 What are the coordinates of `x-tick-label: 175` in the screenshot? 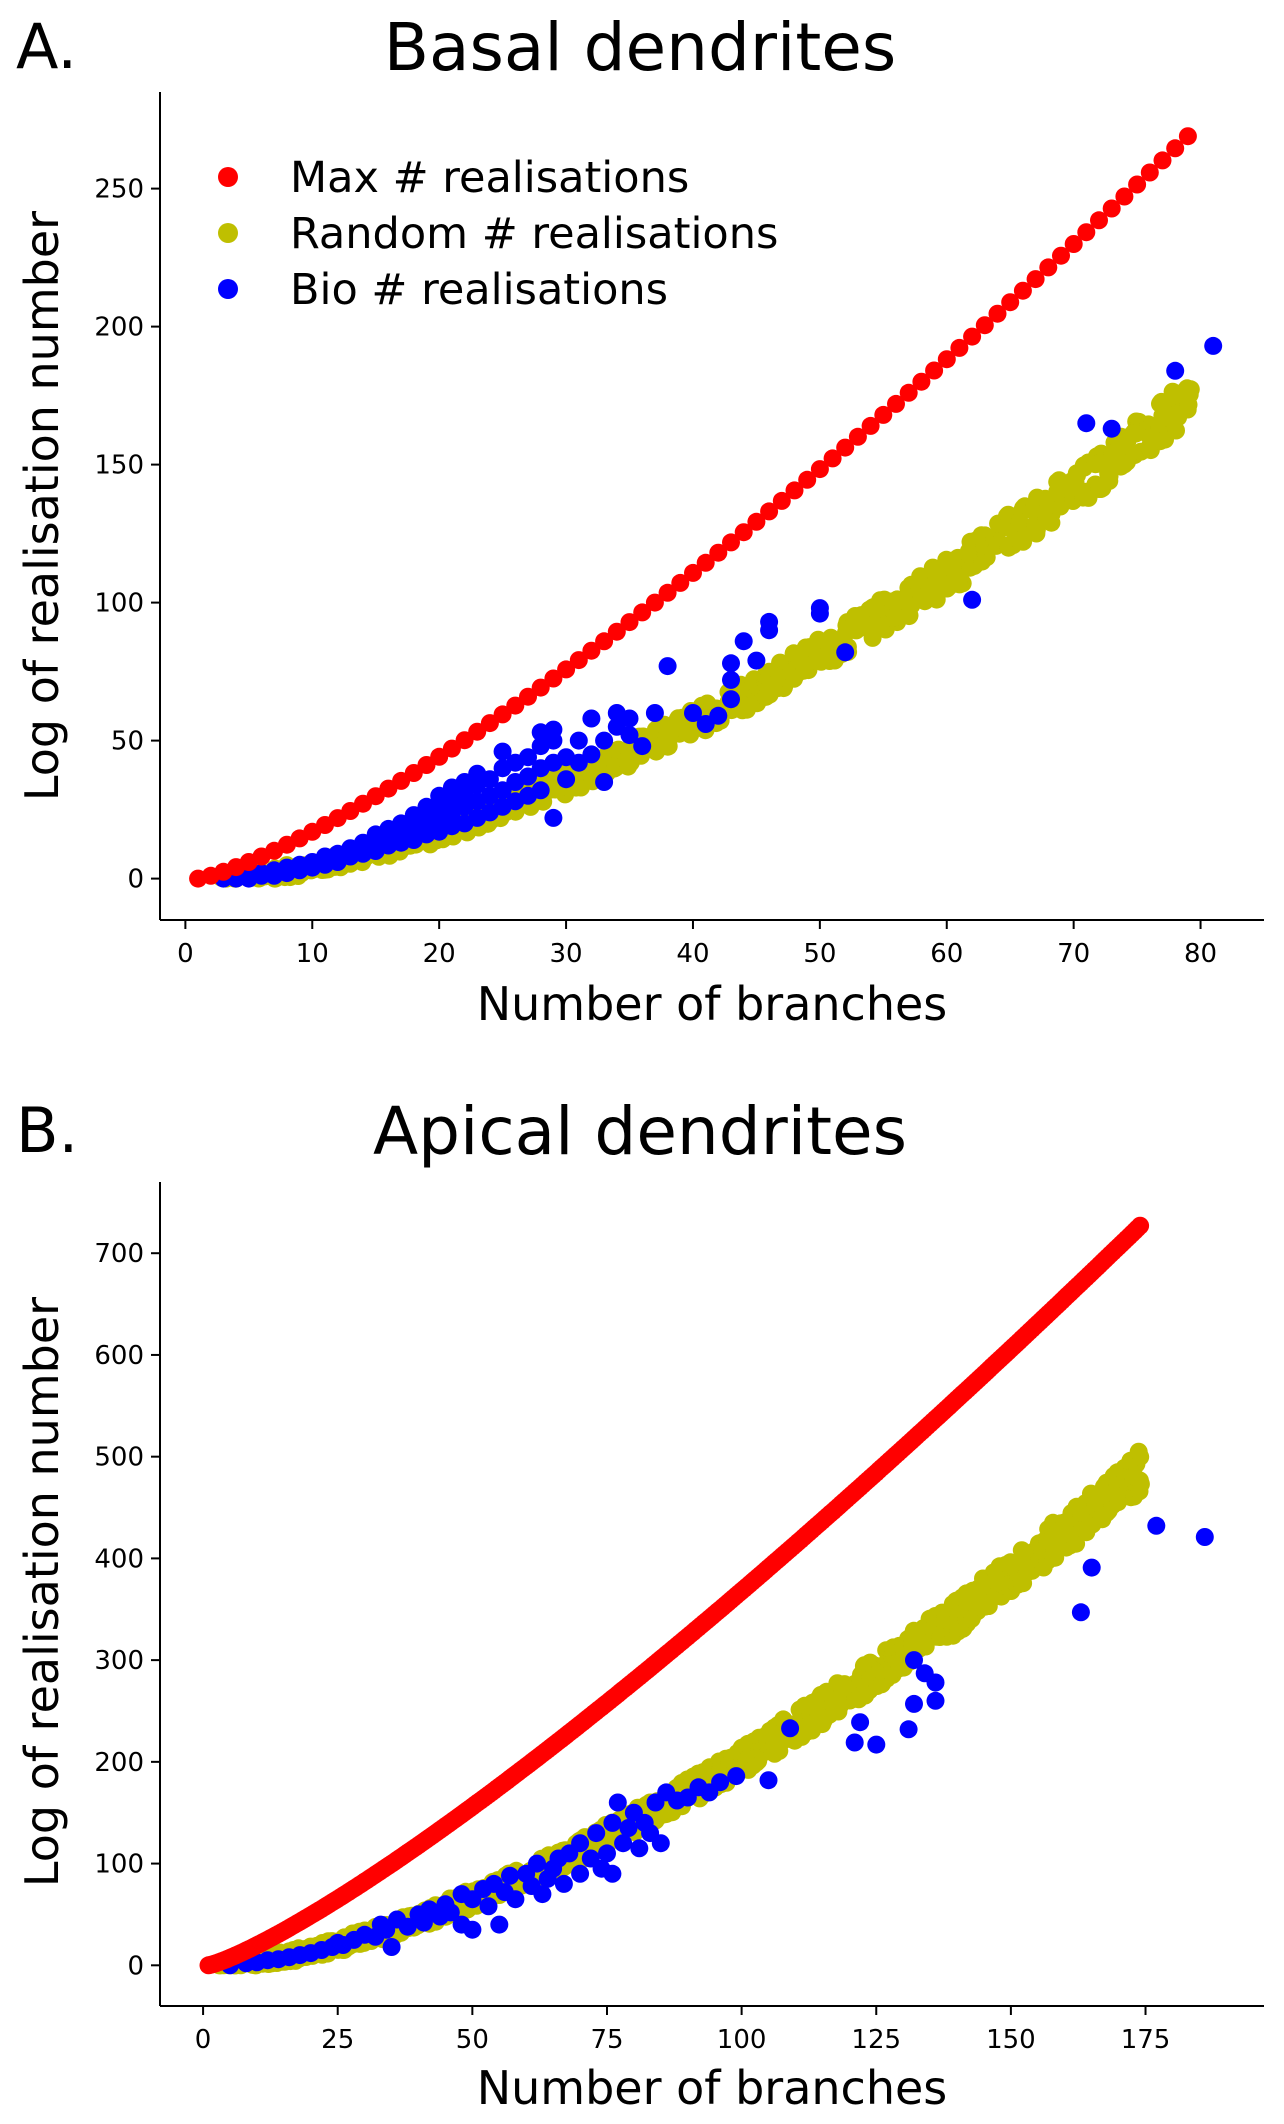 It's located at (1146, 2040).